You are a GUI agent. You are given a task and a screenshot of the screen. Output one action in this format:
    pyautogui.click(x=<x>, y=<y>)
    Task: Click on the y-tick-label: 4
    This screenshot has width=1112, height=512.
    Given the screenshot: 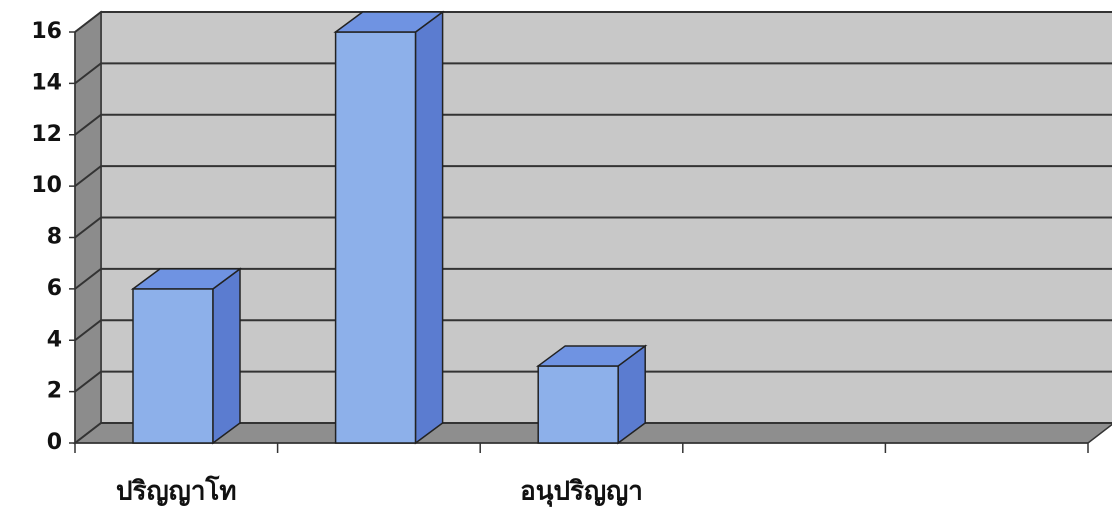 What is the action you would take?
    pyautogui.click(x=54, y=339)
    